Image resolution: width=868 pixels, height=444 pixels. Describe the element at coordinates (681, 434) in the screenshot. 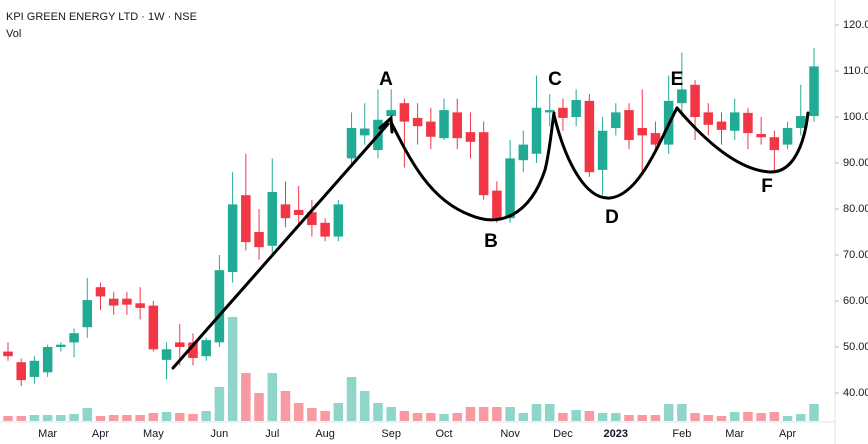

I see `x-tick-label: Feb` at that location.